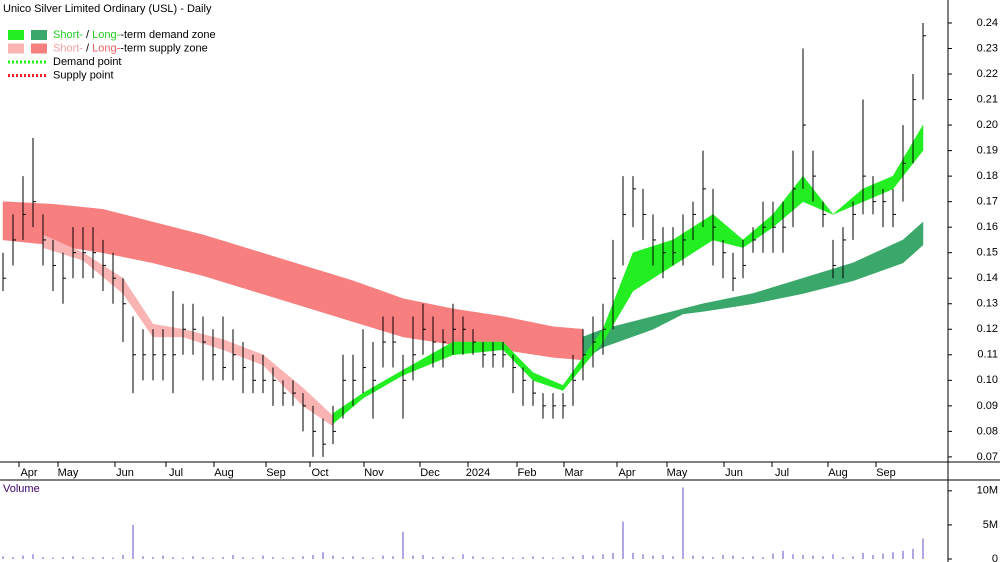 Image resolution: width=1000 pixels, height=562 pixels. I want to click on y-tick-label: 0.22, so click(987, 74).